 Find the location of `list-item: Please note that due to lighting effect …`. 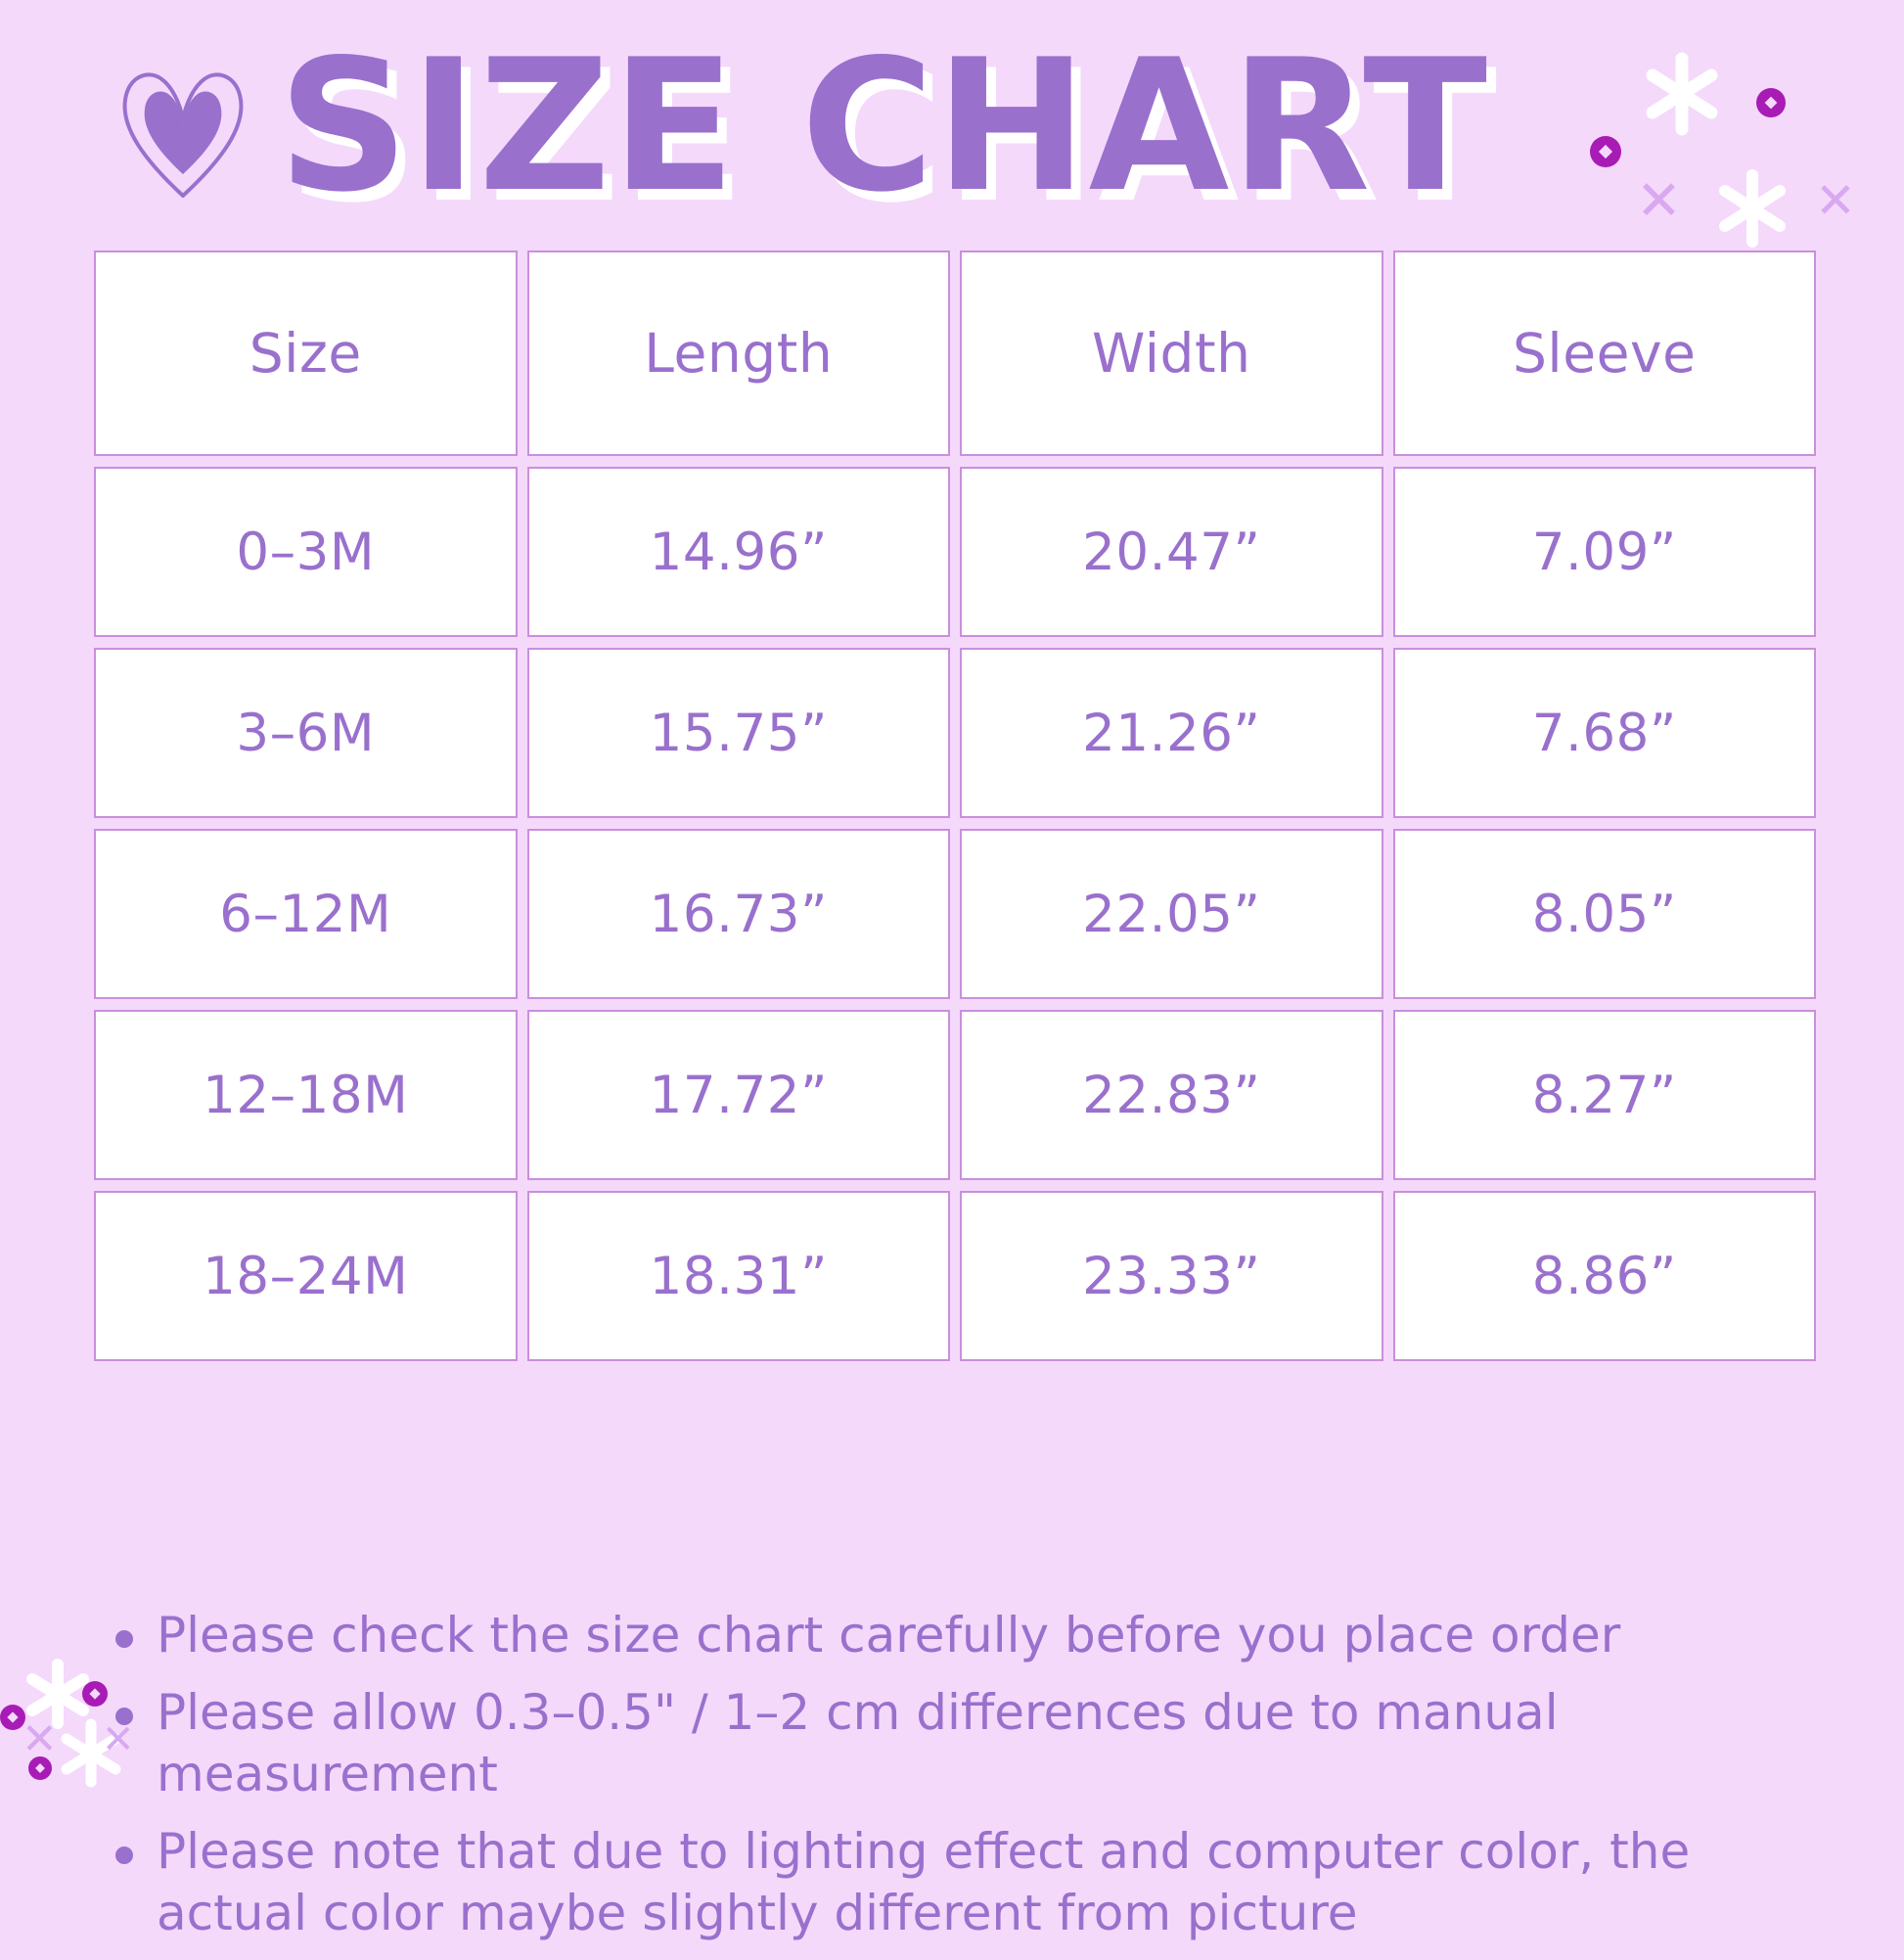

list-item: Please note that due to lighting effect … is located at coordinates (976, 1882).